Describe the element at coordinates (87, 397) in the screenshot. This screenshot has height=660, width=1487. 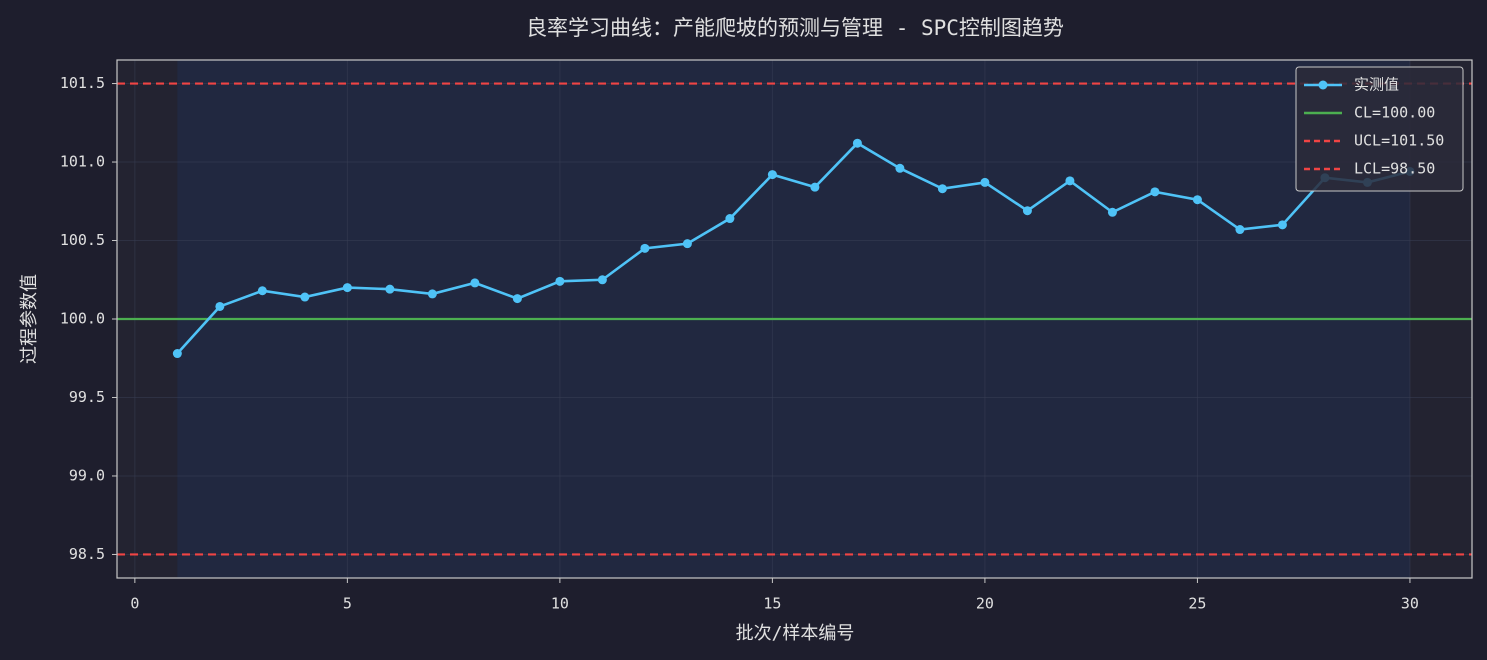
I see `y-tick-label: 99.5` at that location.